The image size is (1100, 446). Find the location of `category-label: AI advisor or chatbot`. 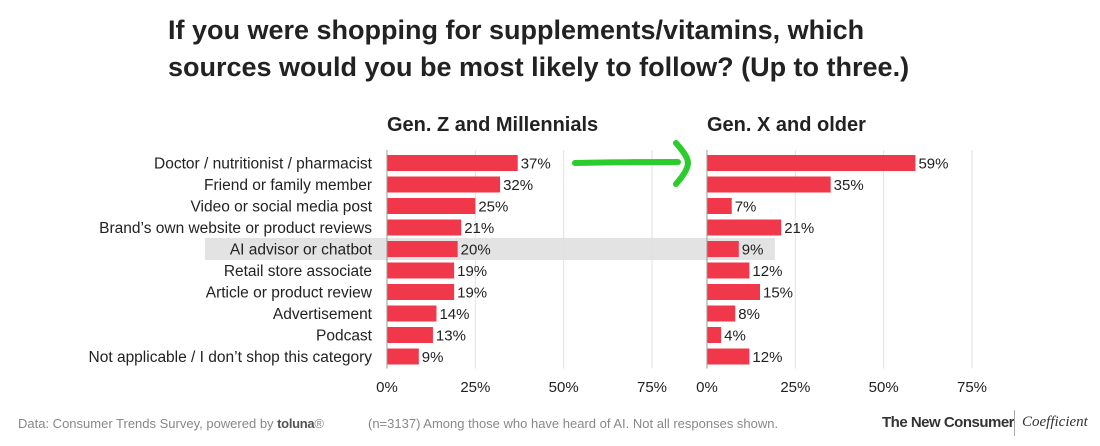

category-label: AI advisor or chatbot is located at coordinates (301, 250).